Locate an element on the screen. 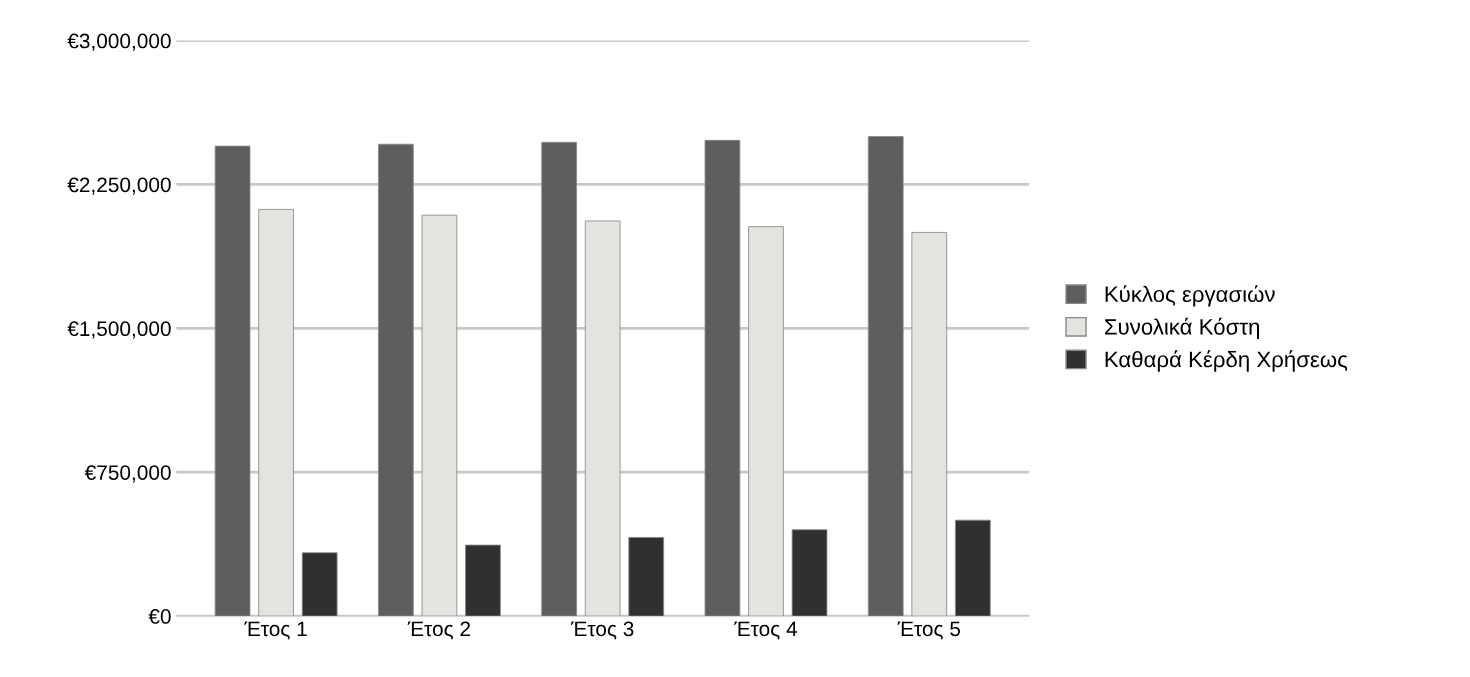 This screenshot has width=1470, height=677. legend-label: Συνολικά Κόστη is located at coordinates (1182, 328).